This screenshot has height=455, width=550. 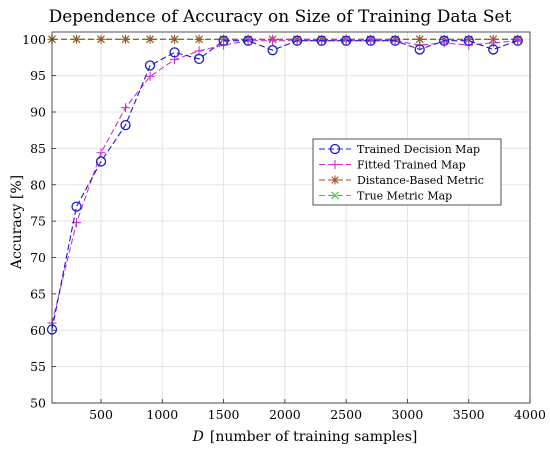 I want to click on legend-entry-distance-based-metric: Distance-Based Metric, so click(x=401, y=180).